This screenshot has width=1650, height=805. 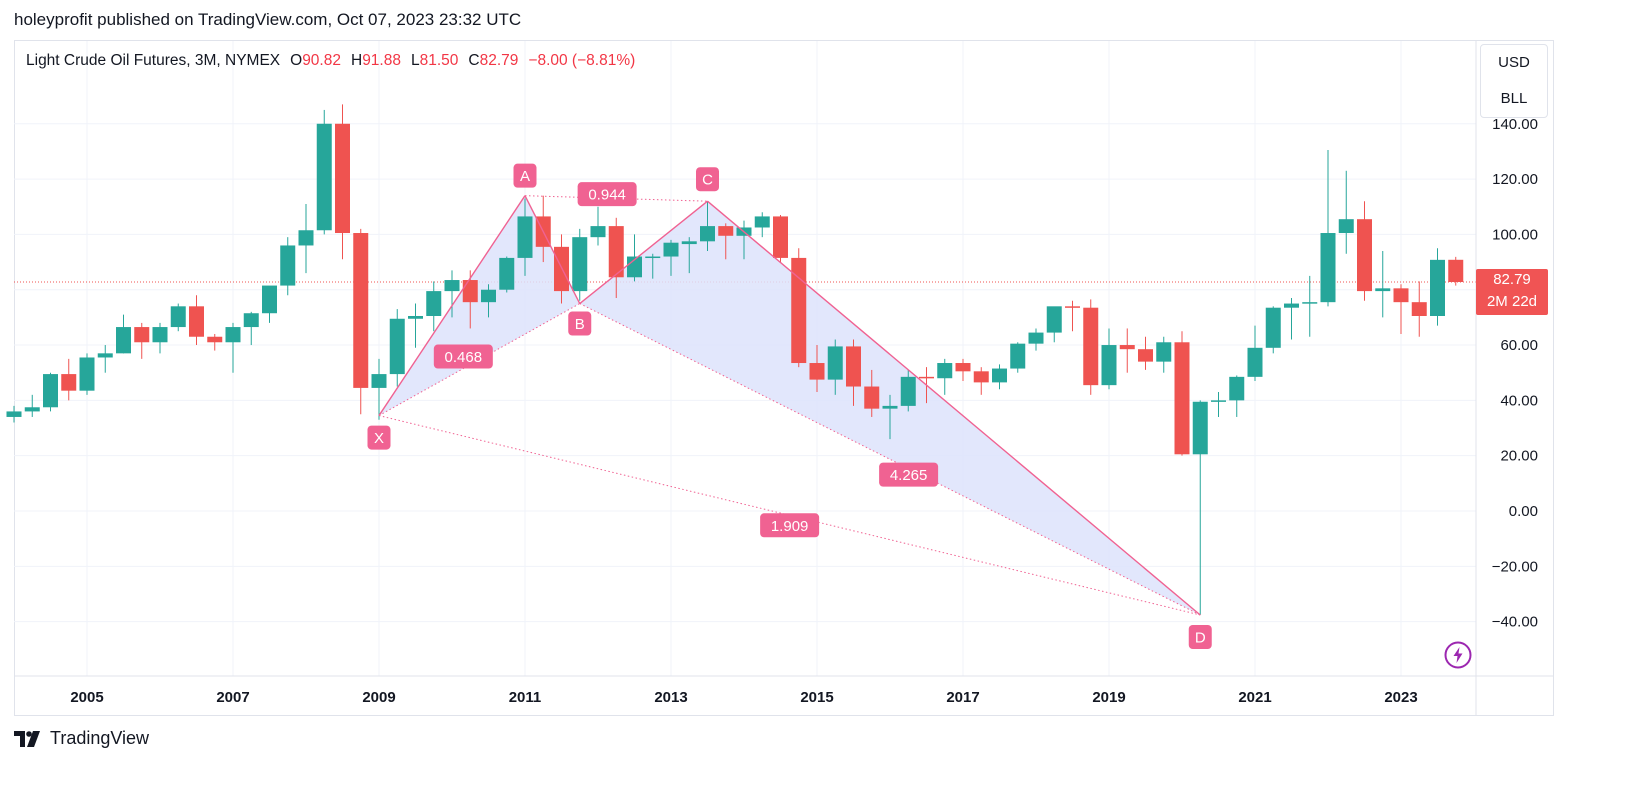 What do you see at coordinates (525, 175) in the screenshot?
I see `pattern-point-a-bg` at bounding box center [525, 175].